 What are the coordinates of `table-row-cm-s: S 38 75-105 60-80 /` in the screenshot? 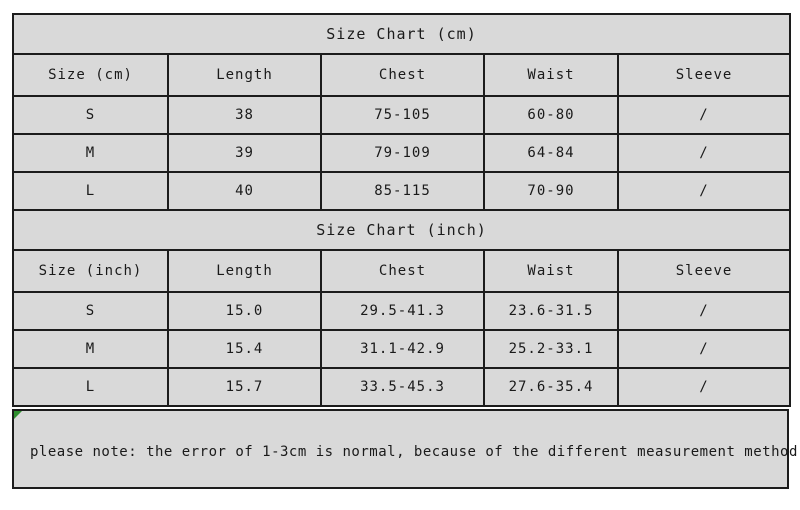 It's located at (402, 115).